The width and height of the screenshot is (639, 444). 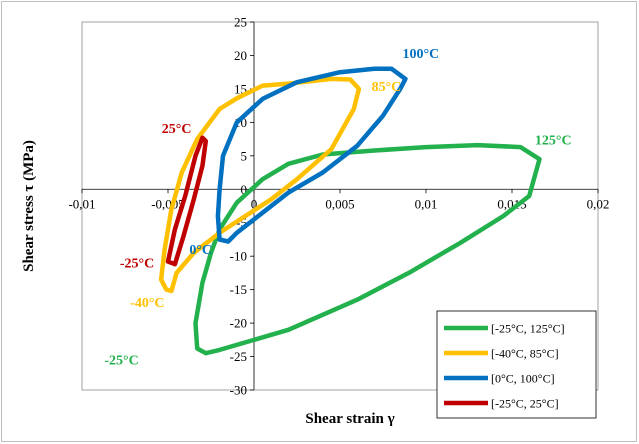 What do you see at coordinates (240, 22) in the screenshot?
I see `y-tick-label: 25` at bounding box center [240, 22].